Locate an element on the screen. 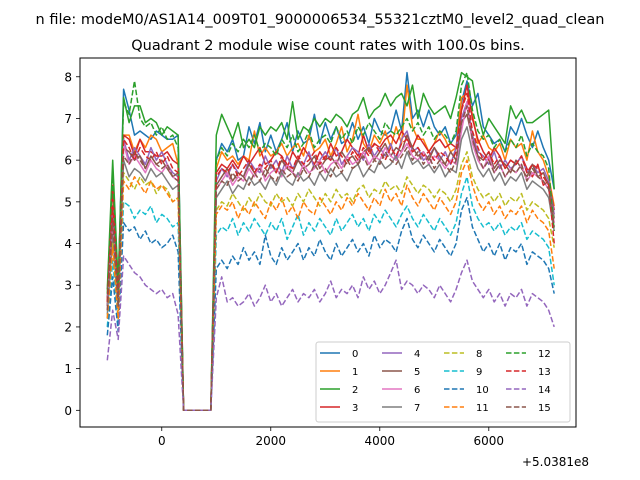 The height and width of the screenshot is (480, 640). legend-entry-2: 2 is located at coordinates (339, 390).